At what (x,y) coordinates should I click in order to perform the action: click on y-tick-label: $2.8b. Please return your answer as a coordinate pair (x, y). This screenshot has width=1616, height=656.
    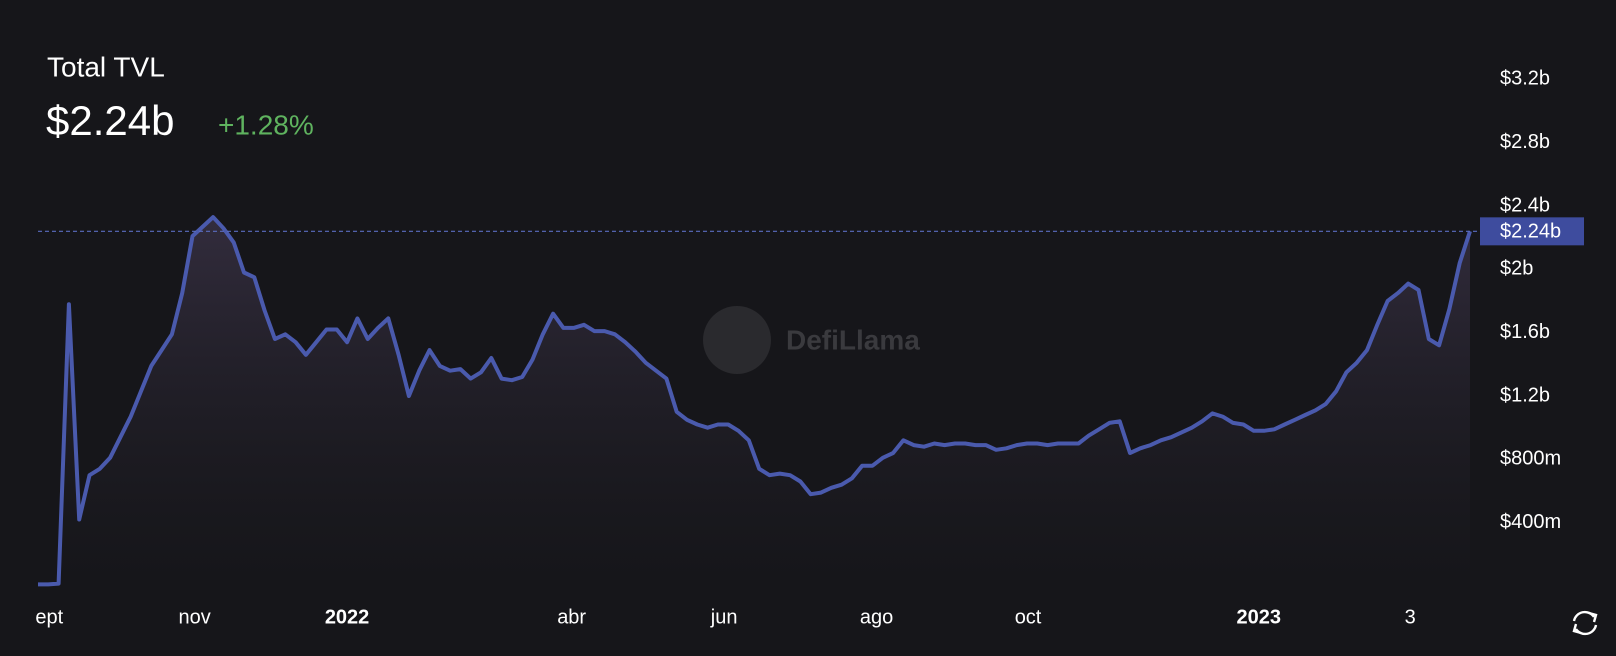
    Looking at the image, I should click on (1525, 142).